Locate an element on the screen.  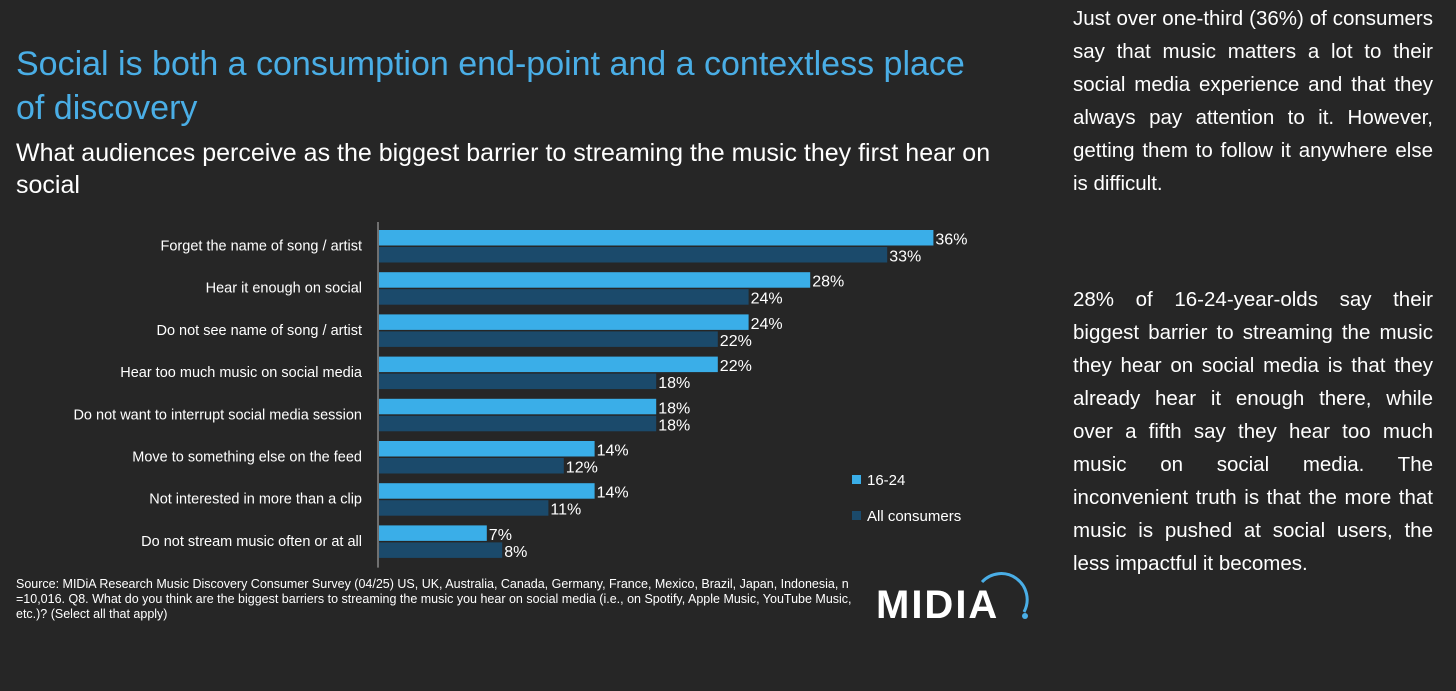
svg-text: MIDIA is located at coordinates (937, 605).